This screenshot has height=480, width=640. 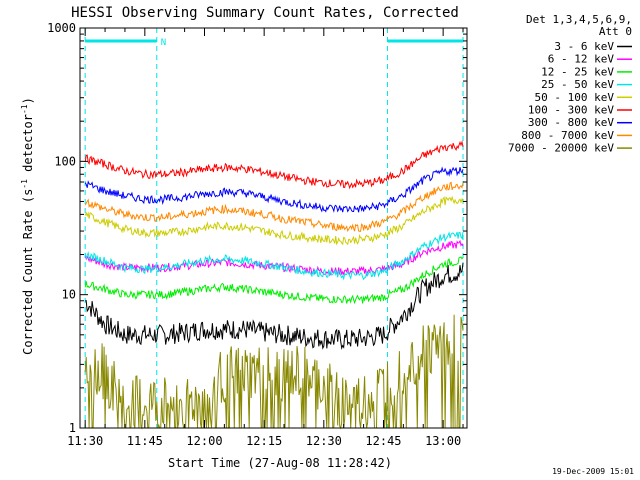 What do you see at coordinates (61, 28) in the screenshot?
I see `y-tick-label: 1000` at bounding box center [61, 28].